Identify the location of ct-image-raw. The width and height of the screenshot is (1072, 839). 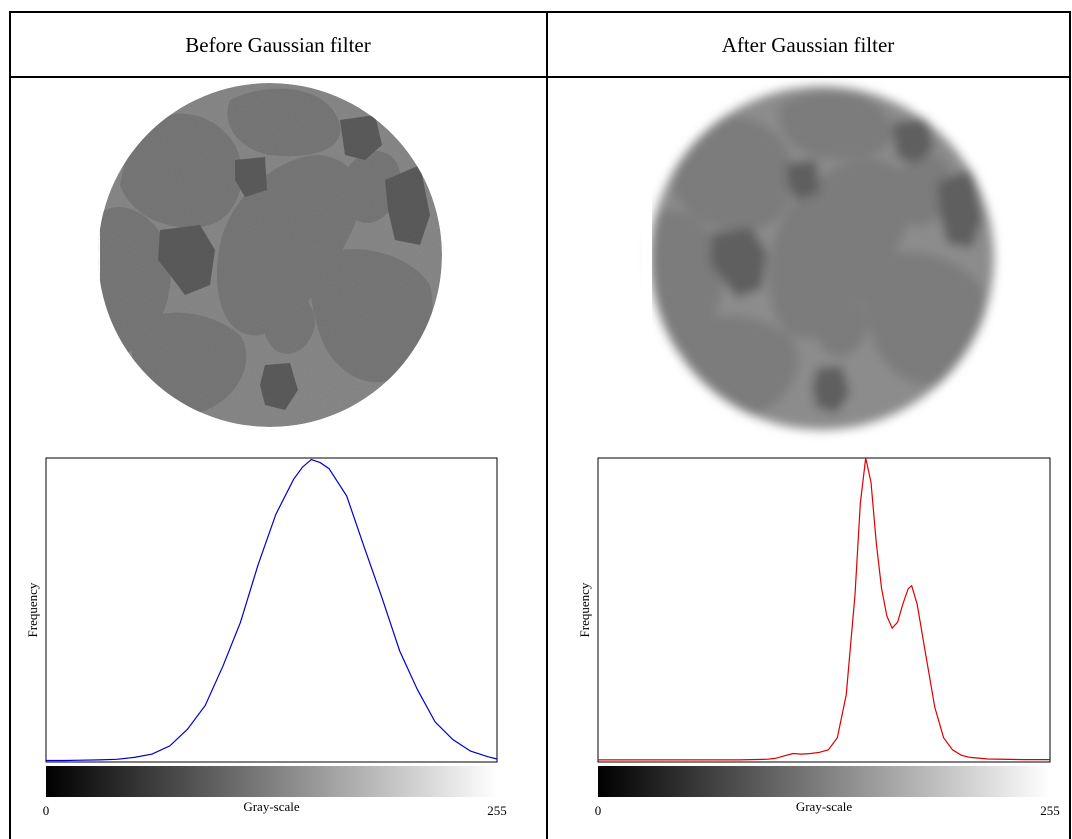
(270, 255).